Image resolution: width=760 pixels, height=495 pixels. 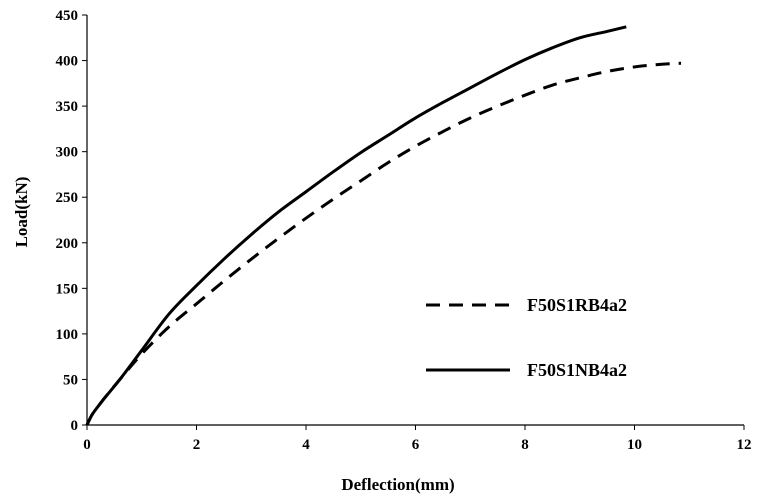 I want to click on x-tick-label: 12, so click(x=744, y=445).